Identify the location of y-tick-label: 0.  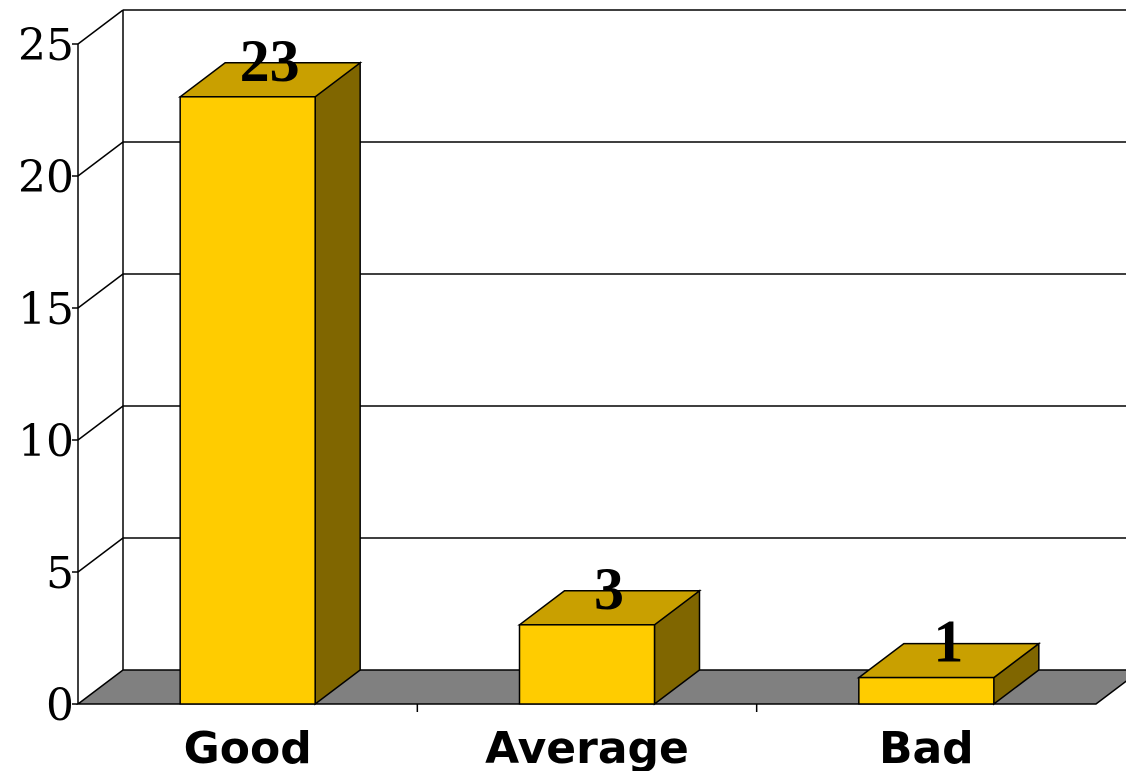
(60, 705).